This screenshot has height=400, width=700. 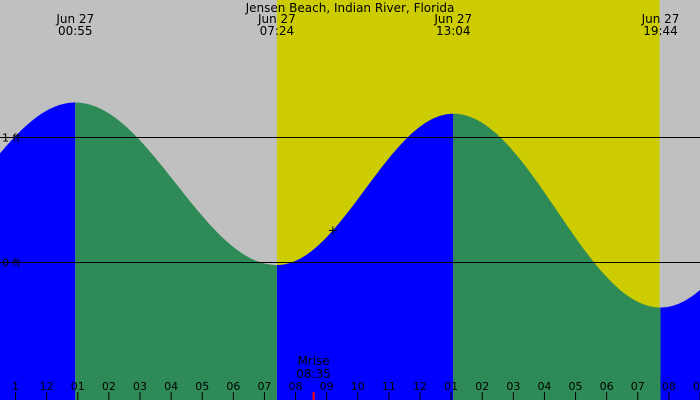 I want to click on x-tick-label: 1, so click(x=15, y=386).